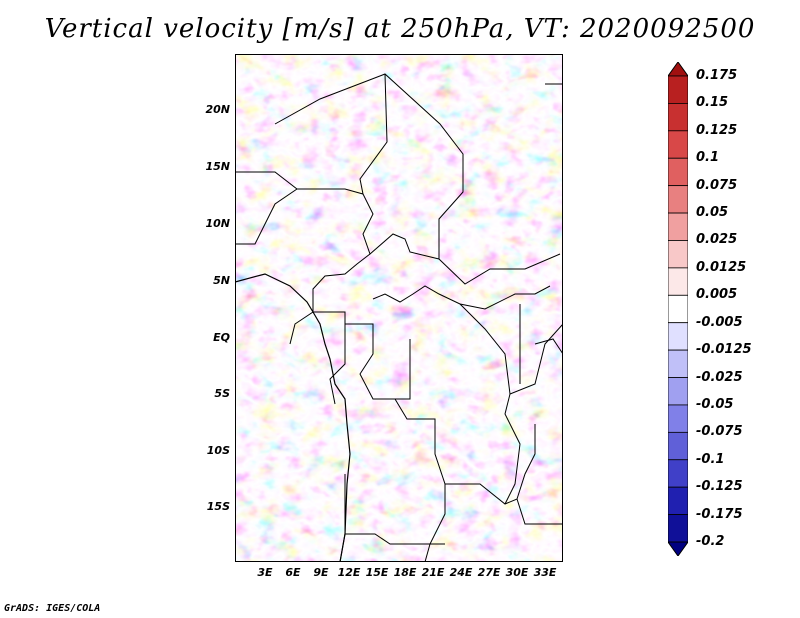 The width and height of the screenshot is (800, 618). I want to click on lat-tick-5N: 5N, so click(221, 280).